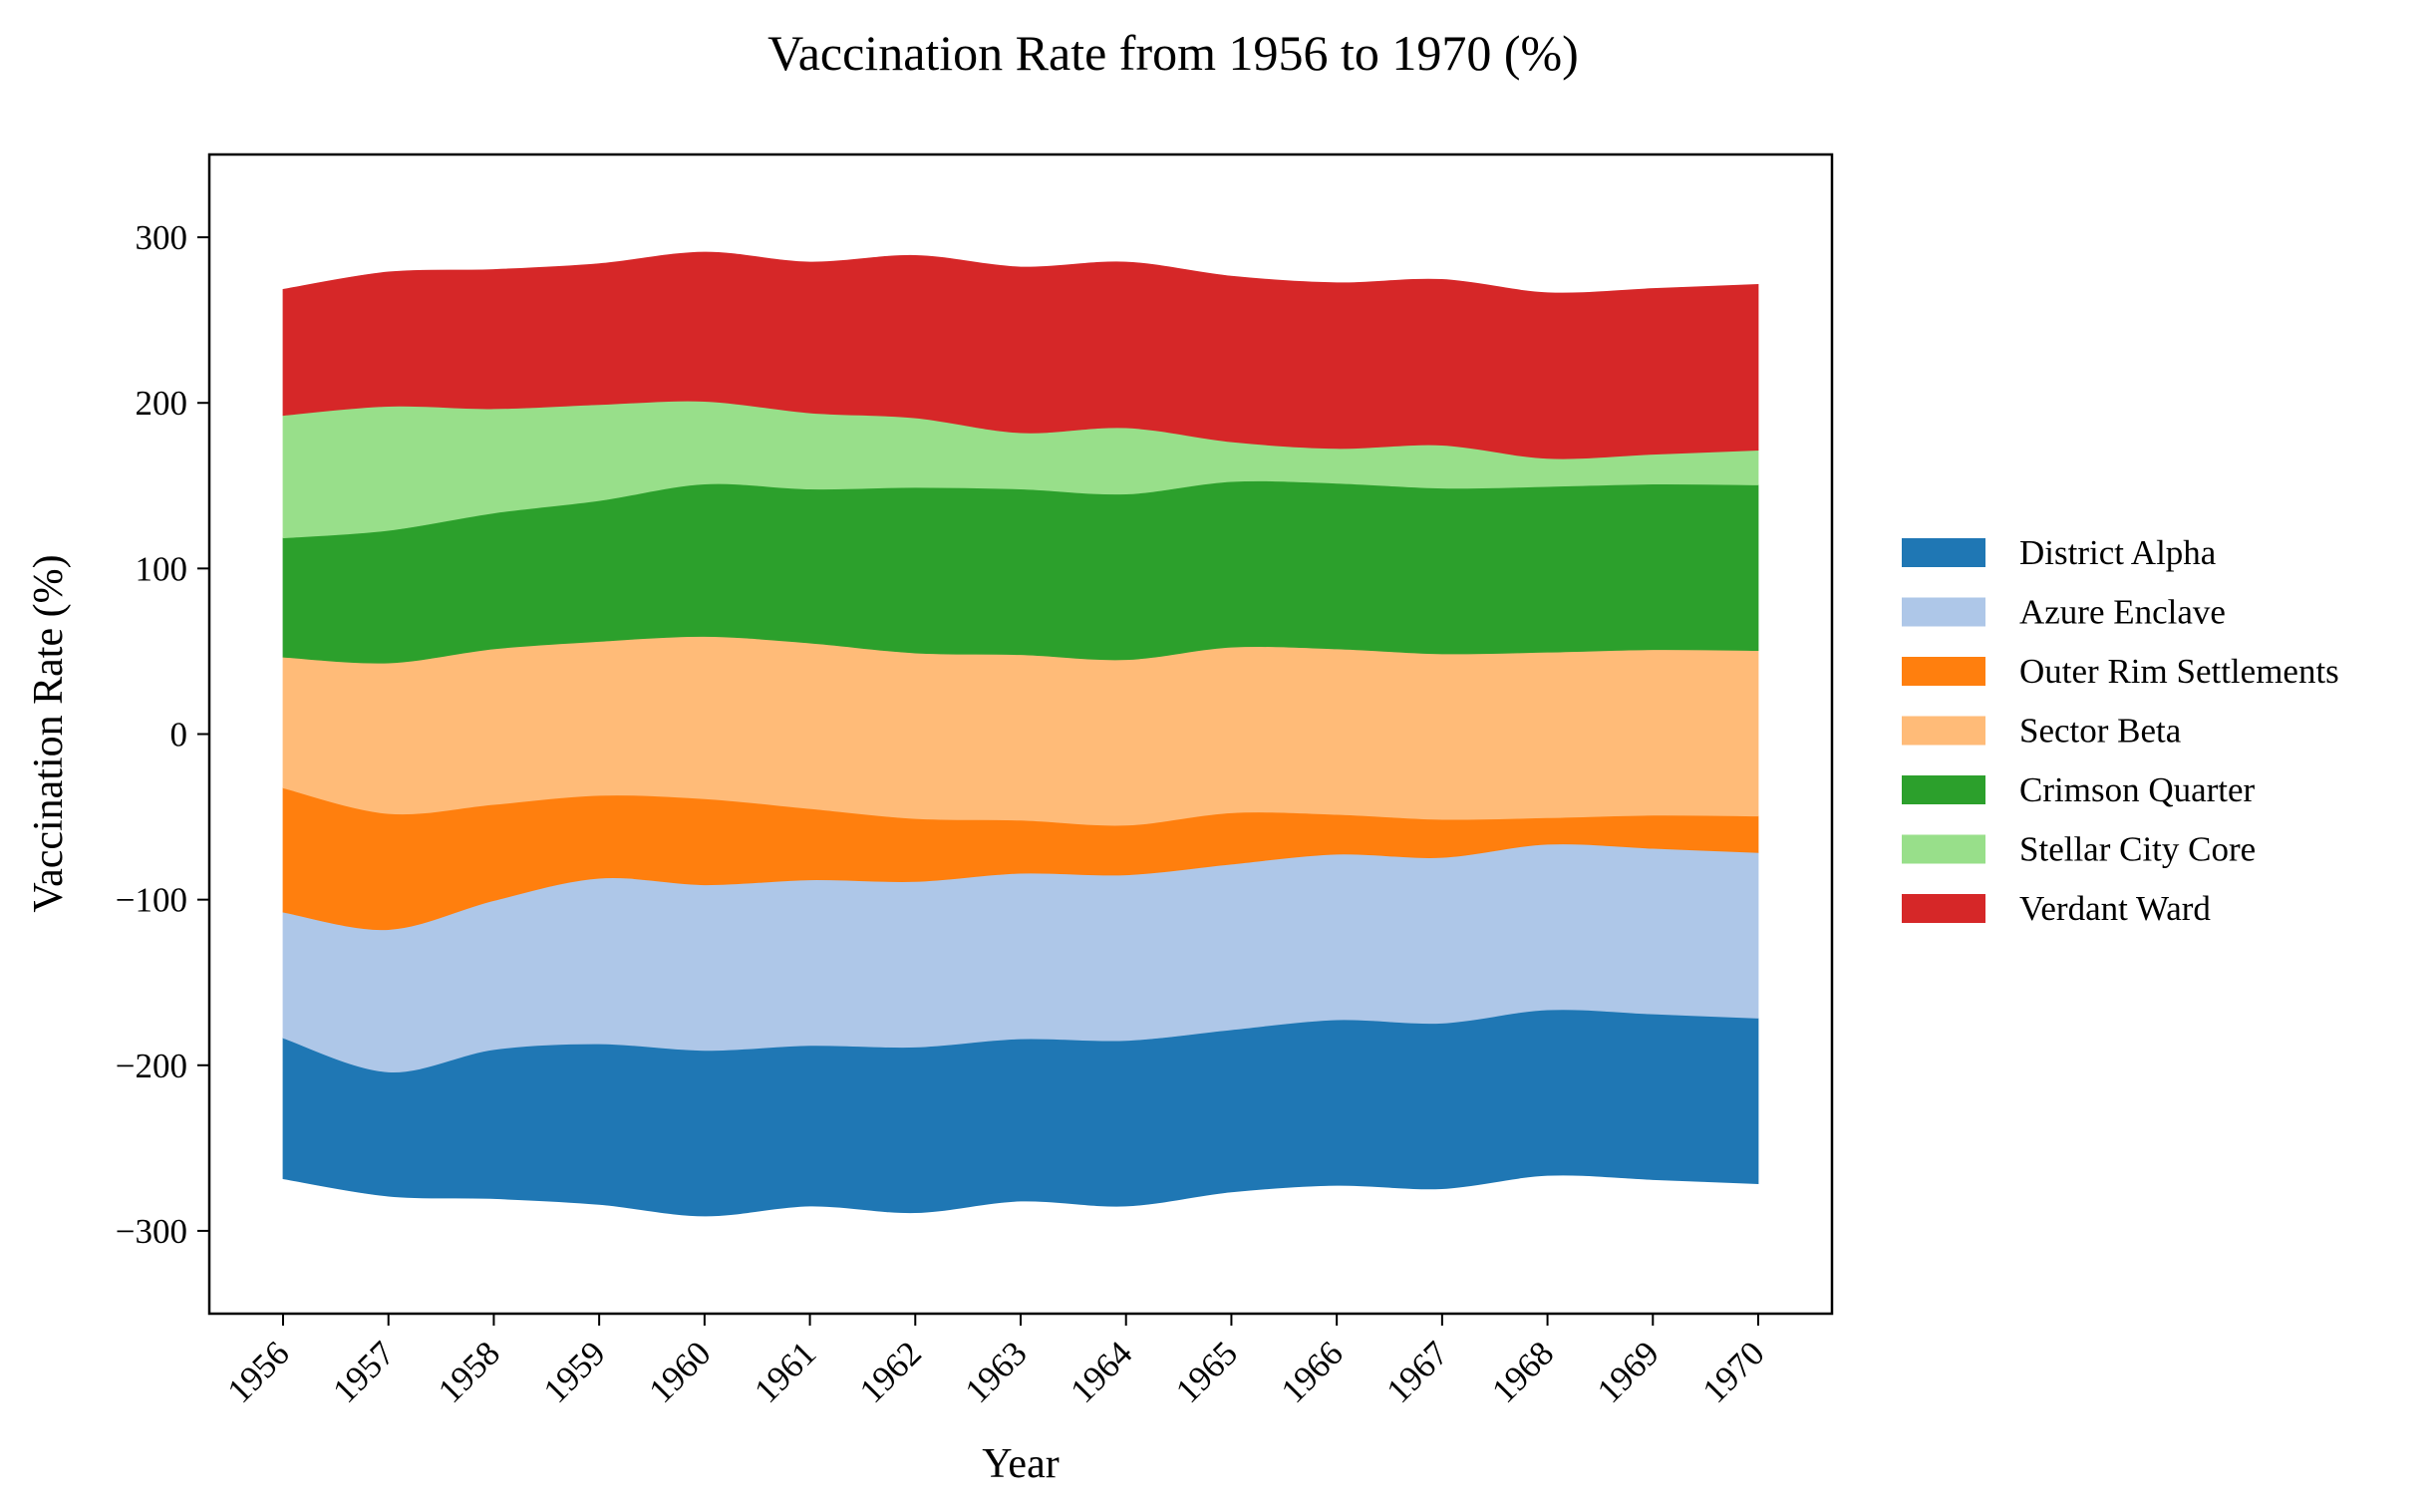 The width and height of the screenshot is (2435, 1512). What do you see at coordinates (2118, 552) in the screenshot?
I see `legend-label: District Alpha` at bounding box center [2118, 552].